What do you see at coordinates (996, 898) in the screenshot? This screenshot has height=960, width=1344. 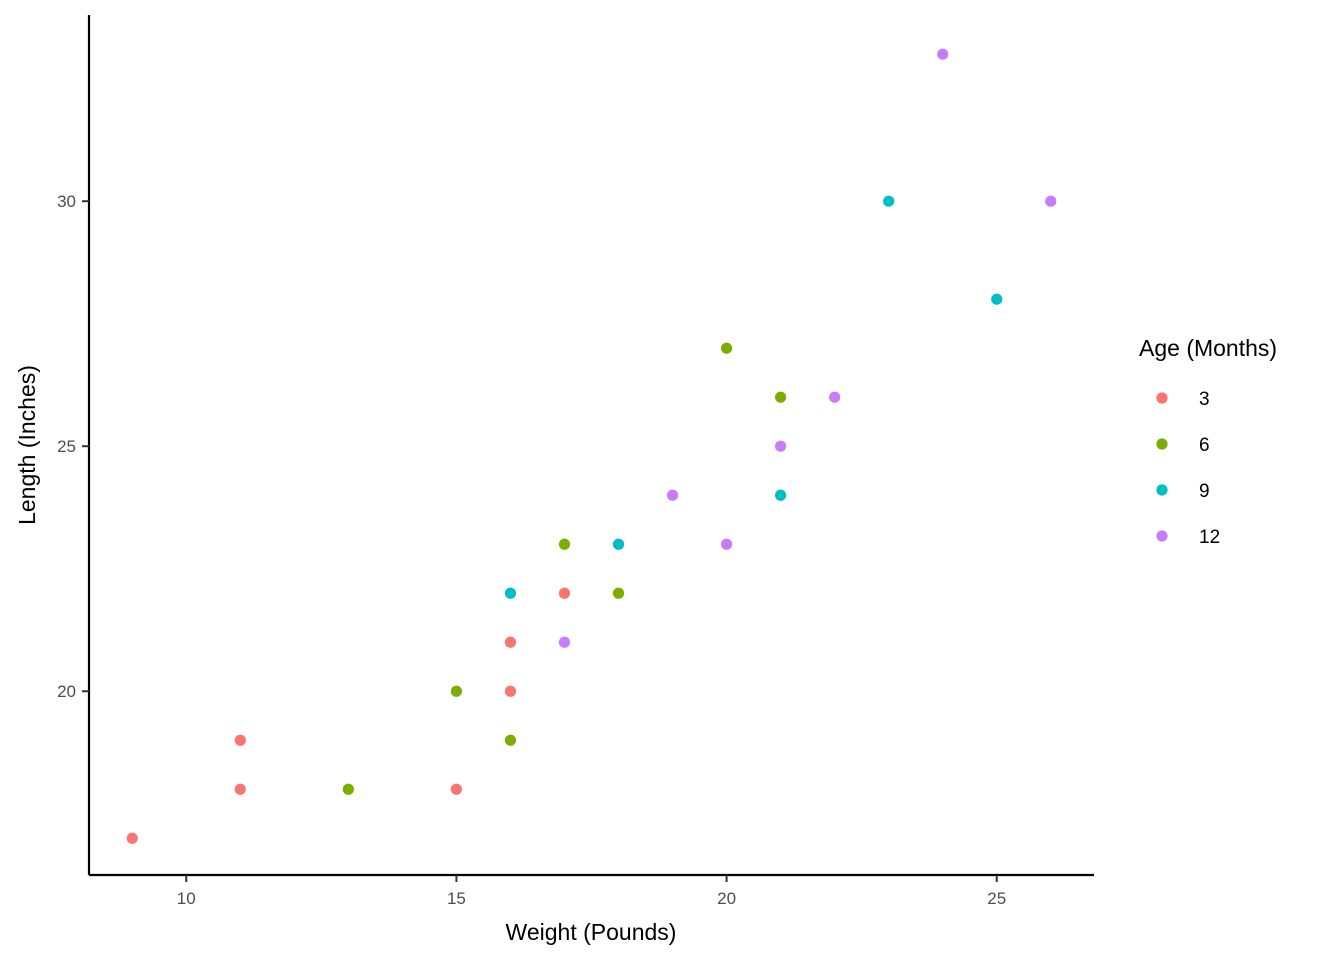 I see `x-tick-label: 25` at bounding box center [996, 898].